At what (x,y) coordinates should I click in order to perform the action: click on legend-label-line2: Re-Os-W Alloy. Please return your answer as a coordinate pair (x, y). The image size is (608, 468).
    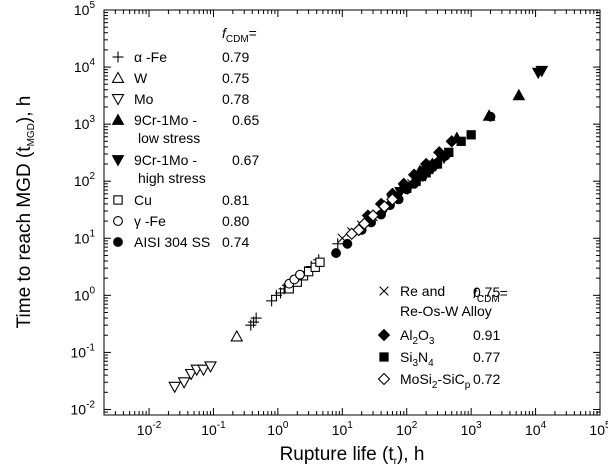
    Looking at the image, I should click on (446, 311).